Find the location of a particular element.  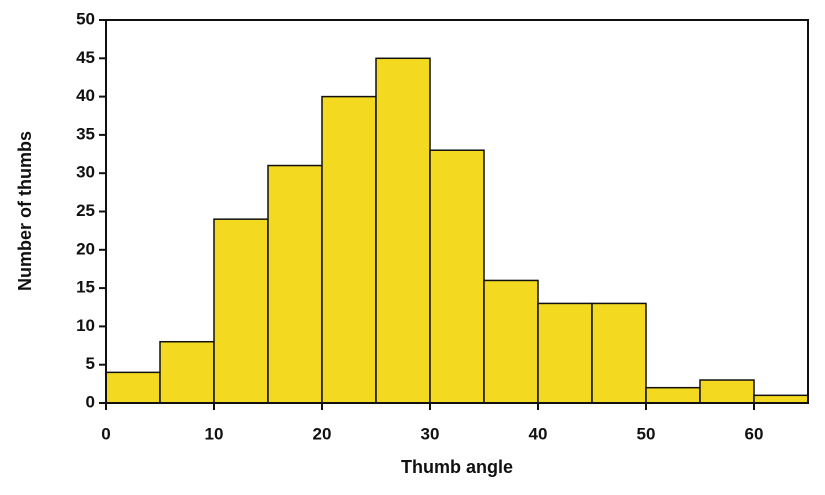

x-tick-label: 30 is located at coordinates (430, 433).